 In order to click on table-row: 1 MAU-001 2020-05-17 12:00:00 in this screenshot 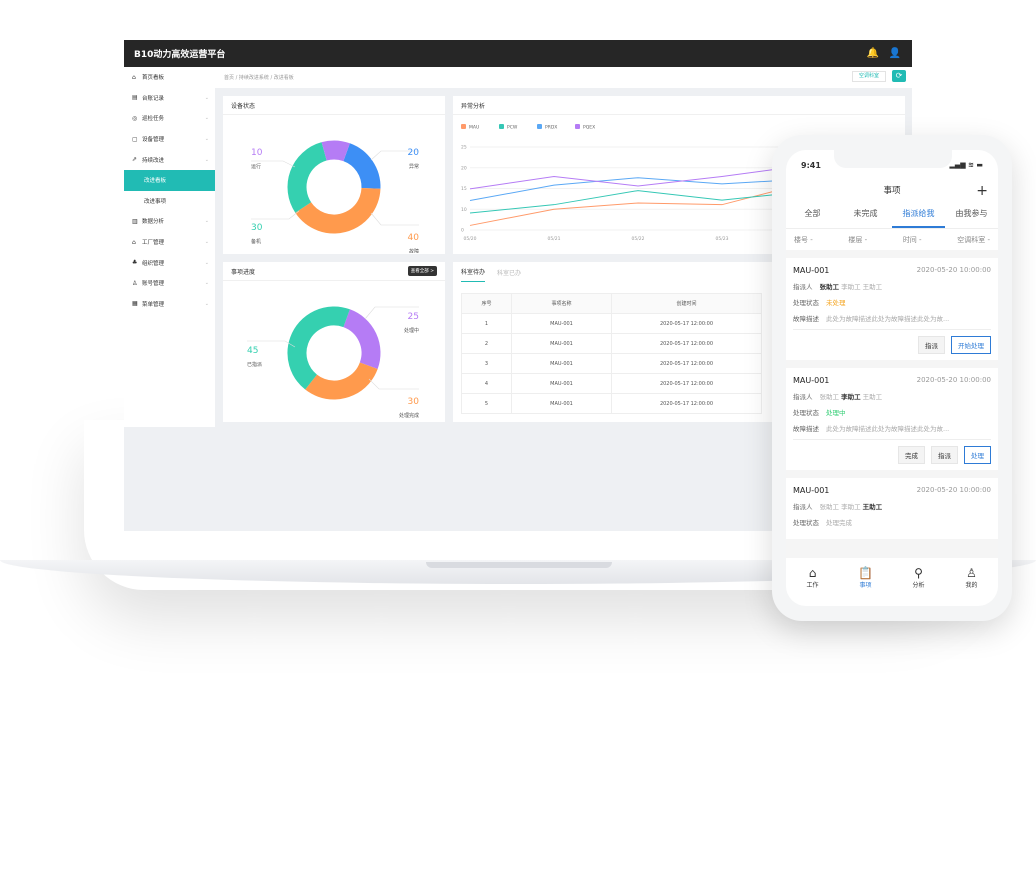, I will do `click(611, 323)`.